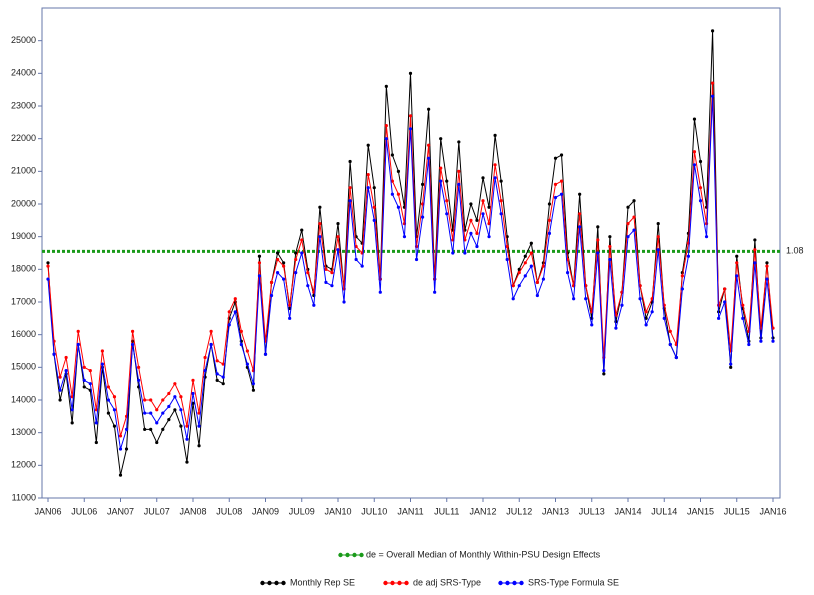 Image resolution: width=814 pixels, height=595 pixels. Describe the element at coordinates (302, 511) in the screenshot. I see `x-tick-label: JUL09` at that location.